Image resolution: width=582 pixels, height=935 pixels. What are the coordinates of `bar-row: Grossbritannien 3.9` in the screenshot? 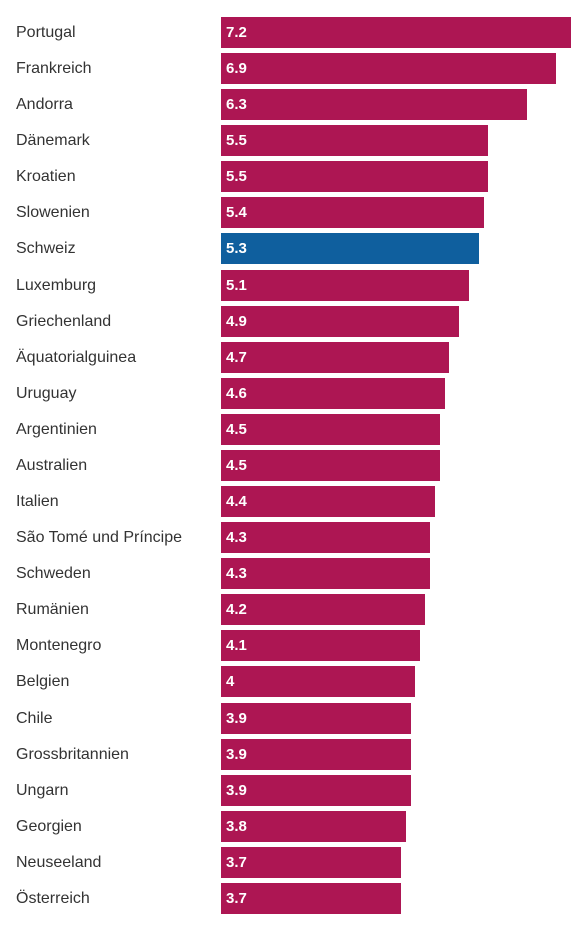 It's located at (291, 754).